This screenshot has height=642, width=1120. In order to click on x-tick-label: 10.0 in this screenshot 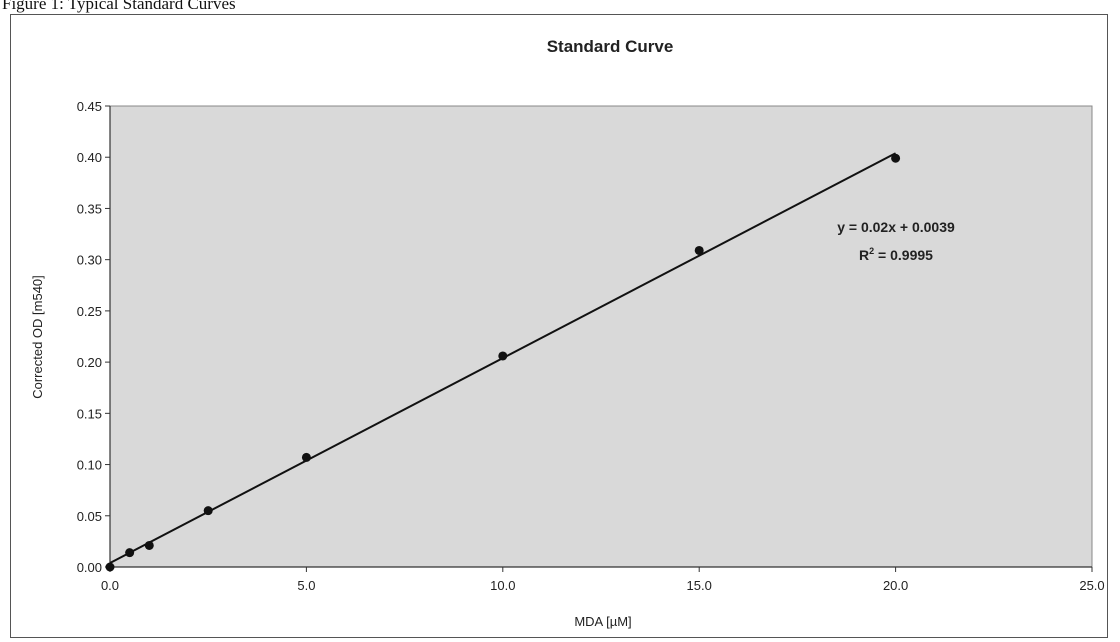, I will do `click(502, 585)`.